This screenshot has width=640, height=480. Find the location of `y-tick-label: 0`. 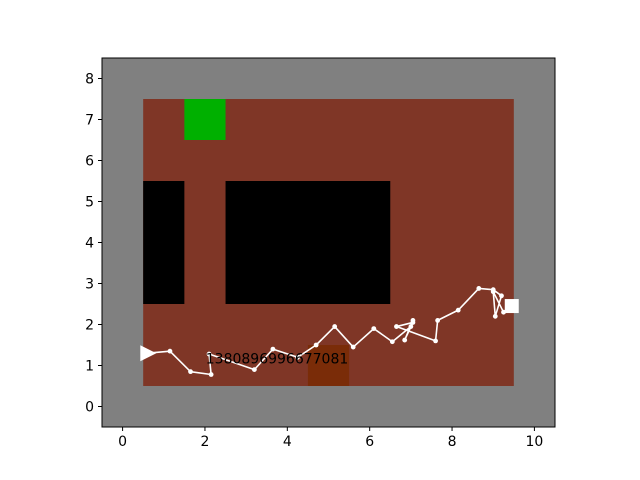

y-tick-label: 0 is located at coordinates (89, 408).